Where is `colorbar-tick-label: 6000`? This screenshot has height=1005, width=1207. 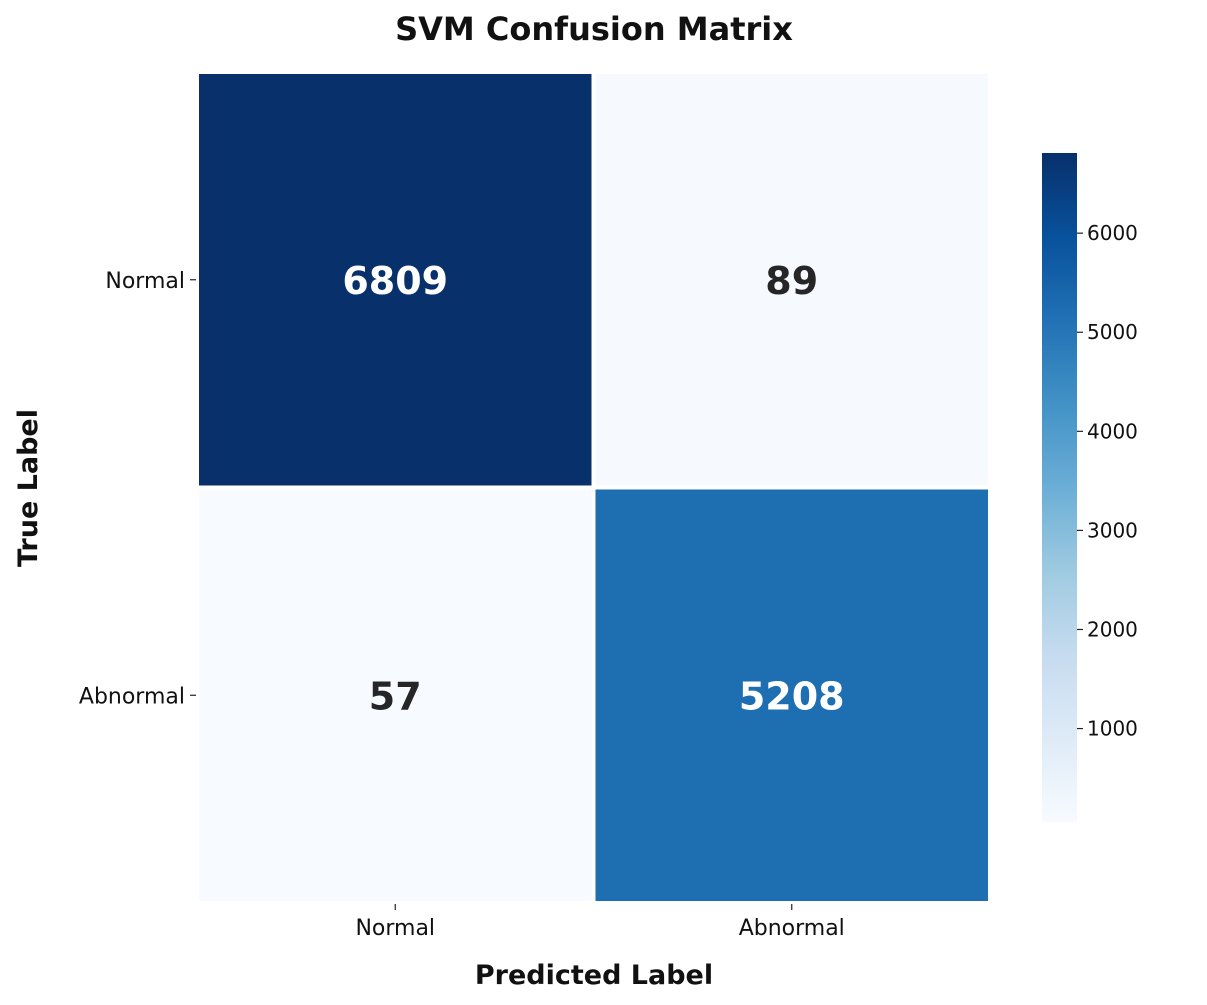
colorbar-tick-label: 6000 is located at coordinates (1112, 233).